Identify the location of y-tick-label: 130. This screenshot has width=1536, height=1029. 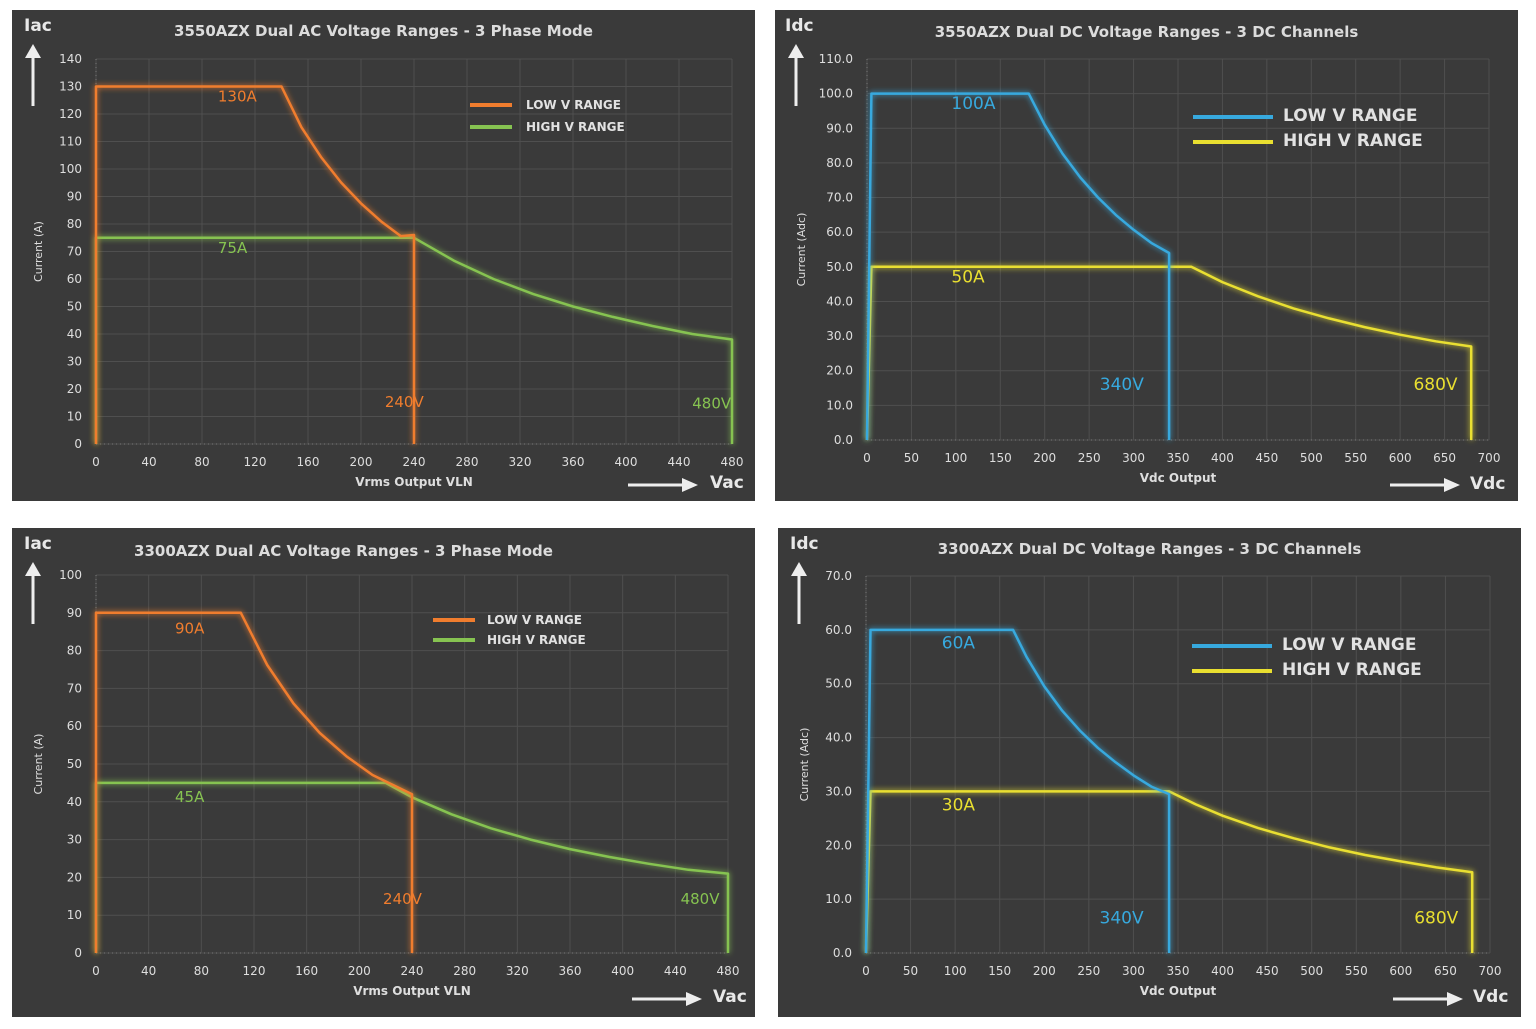
(70, 87).